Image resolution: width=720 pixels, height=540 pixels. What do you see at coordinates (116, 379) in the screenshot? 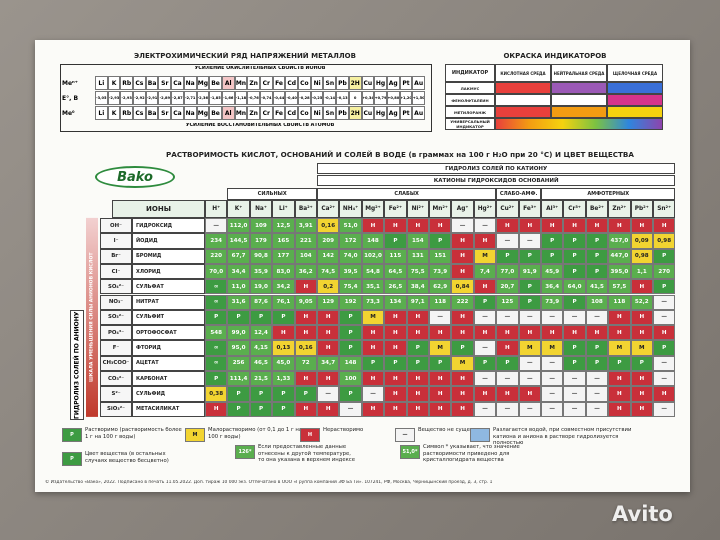
I see `anion-formula: CO₃²⁻` at bounding box center [116, 379].